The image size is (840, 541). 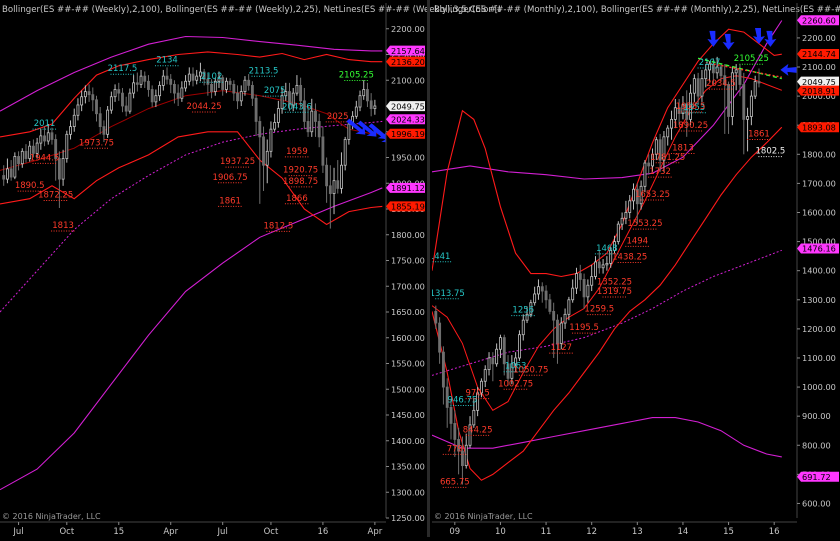 What do you see at coordinates (816, 445) in the screenshot?
I see `y-tick-label: 800.00` at bounding box center [816, 445].